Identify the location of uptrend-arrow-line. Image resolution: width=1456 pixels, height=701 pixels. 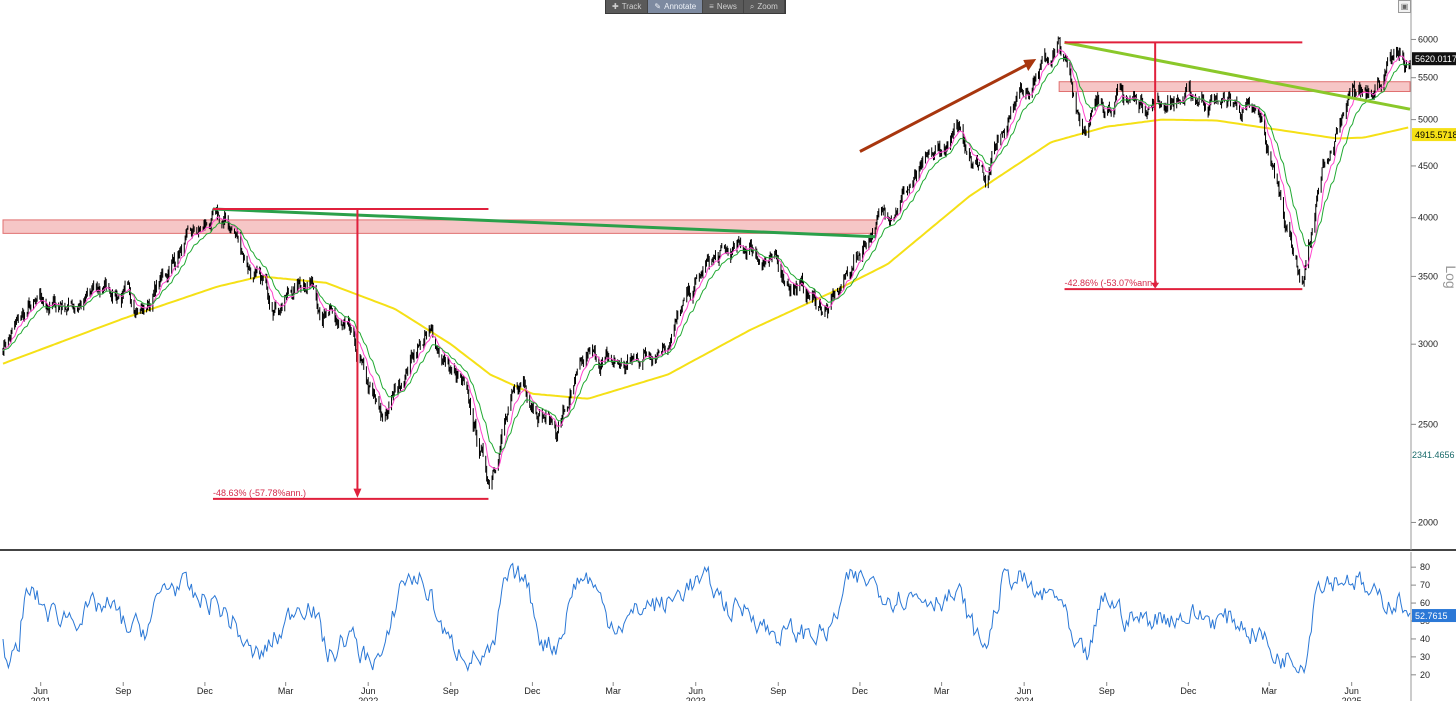
(946, 106).